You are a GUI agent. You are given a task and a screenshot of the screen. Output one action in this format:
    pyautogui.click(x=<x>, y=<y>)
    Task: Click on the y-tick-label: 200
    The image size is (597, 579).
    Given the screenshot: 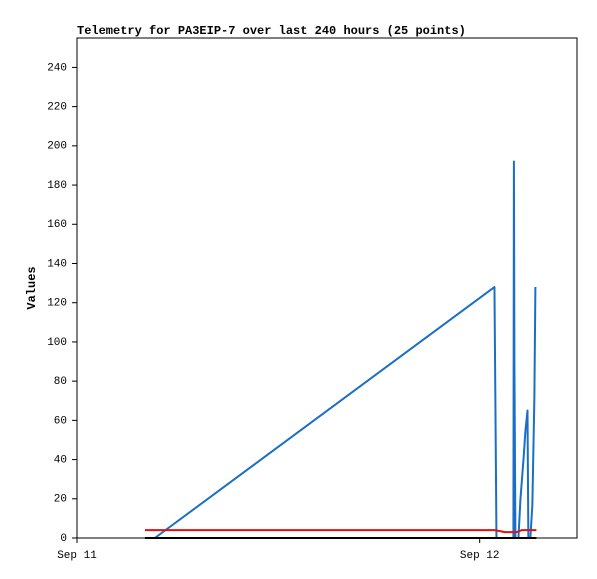 What is the action you would take?
    pyautogui.click(x=57, y=147)
    